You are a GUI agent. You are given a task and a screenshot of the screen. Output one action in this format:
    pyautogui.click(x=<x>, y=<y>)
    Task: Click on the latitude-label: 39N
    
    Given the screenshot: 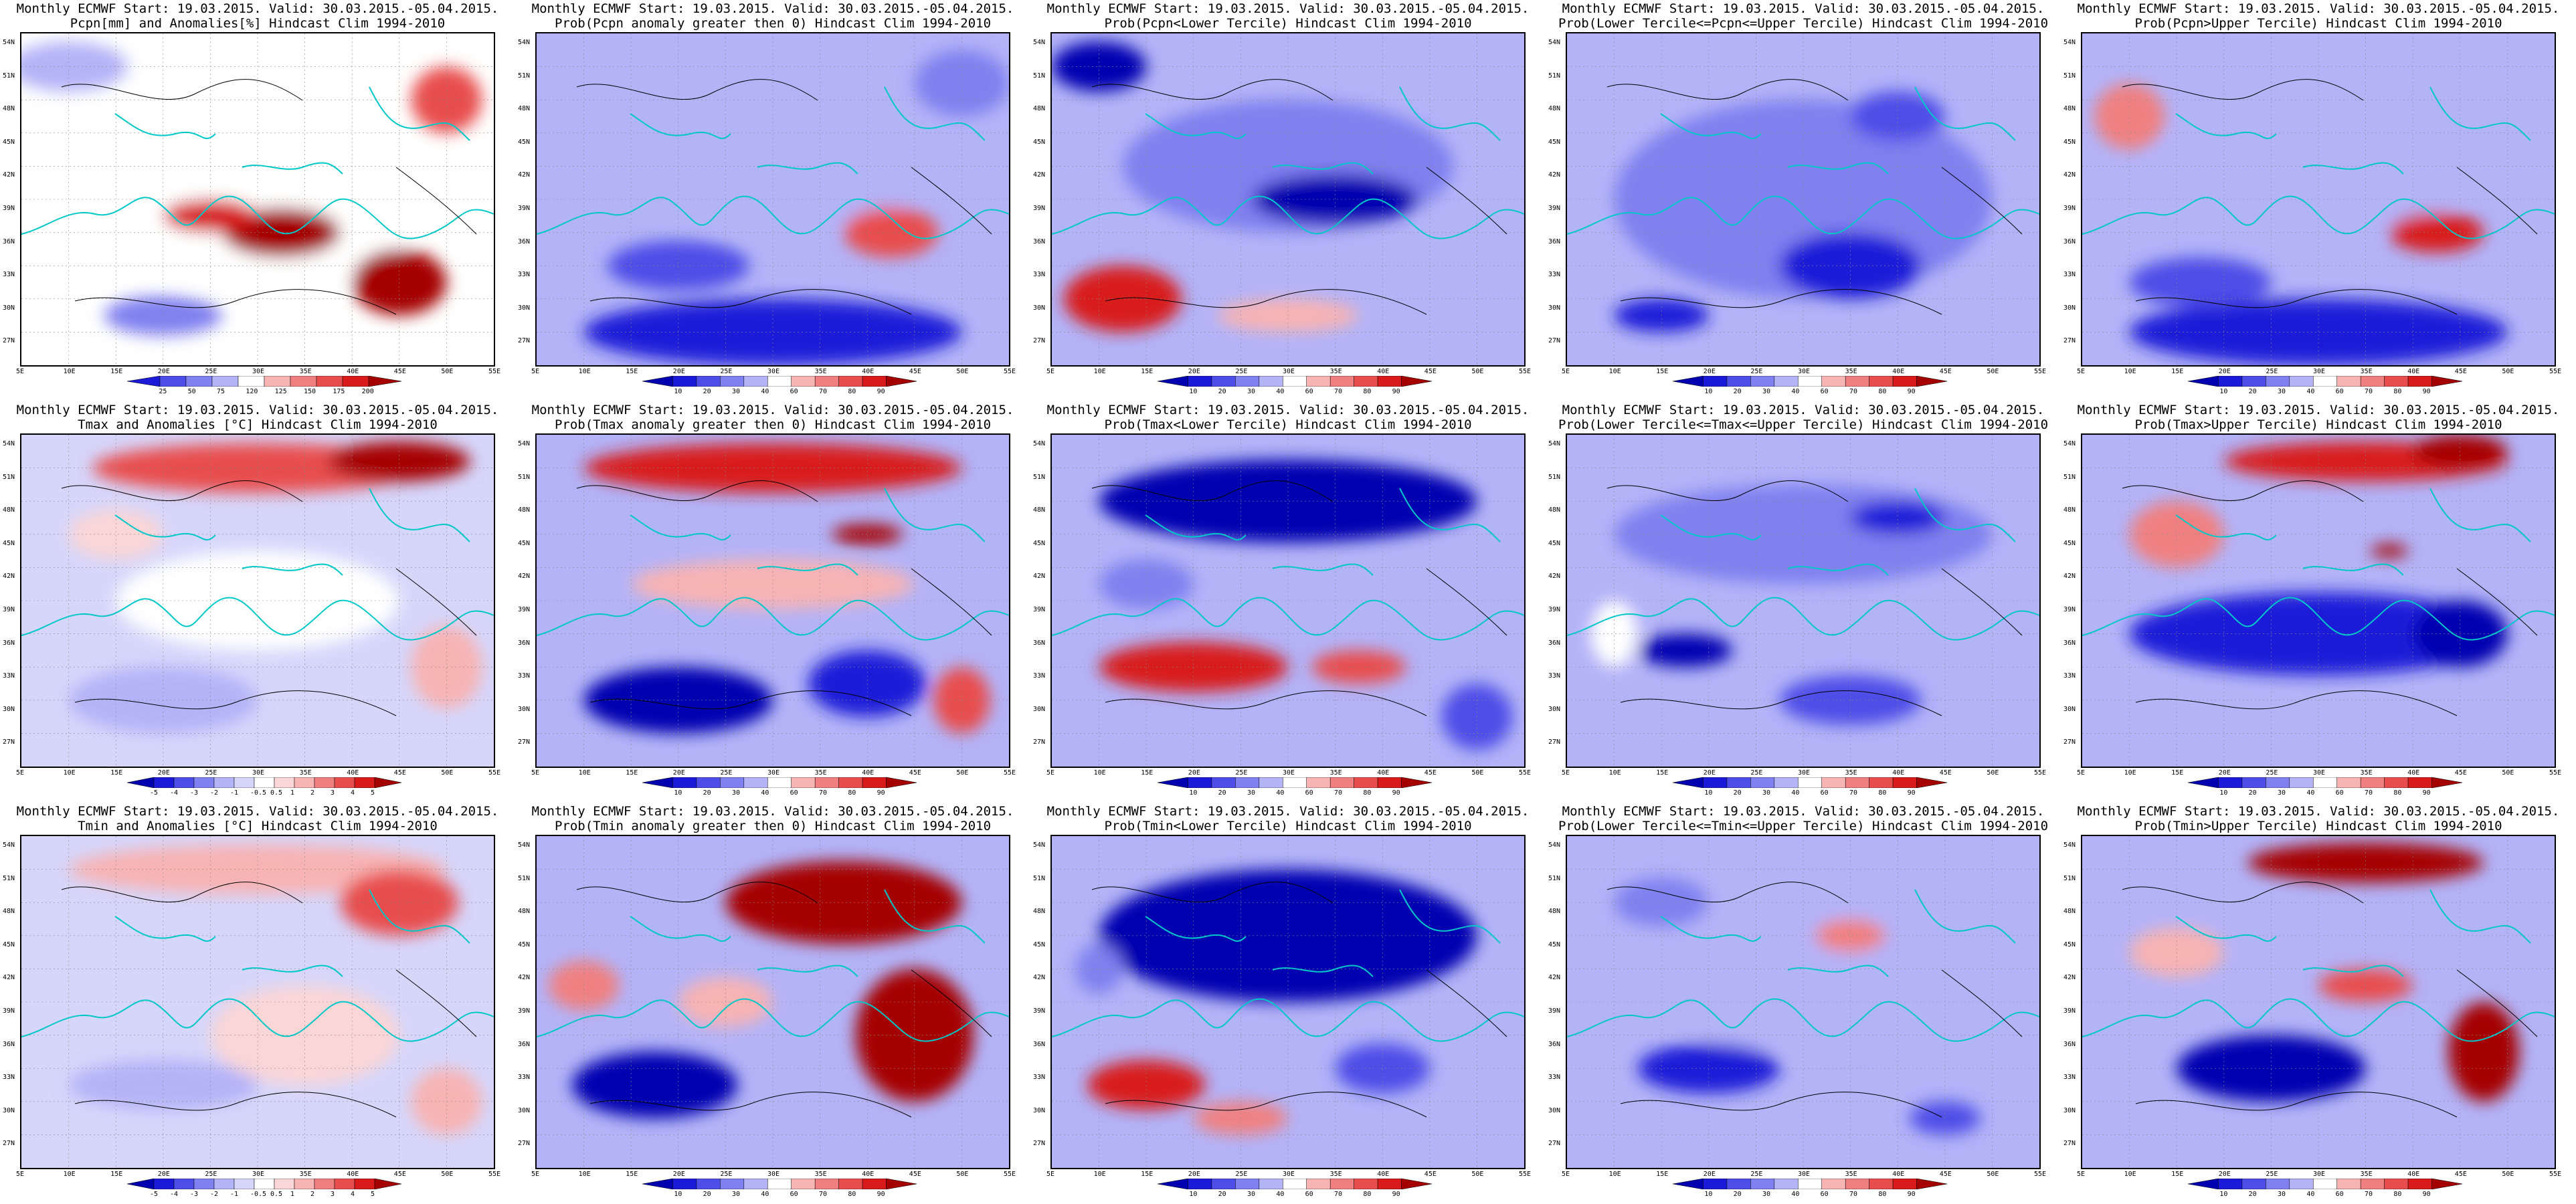 What is the action you would take?
    pyautogui.click(x=524, y=208)
    